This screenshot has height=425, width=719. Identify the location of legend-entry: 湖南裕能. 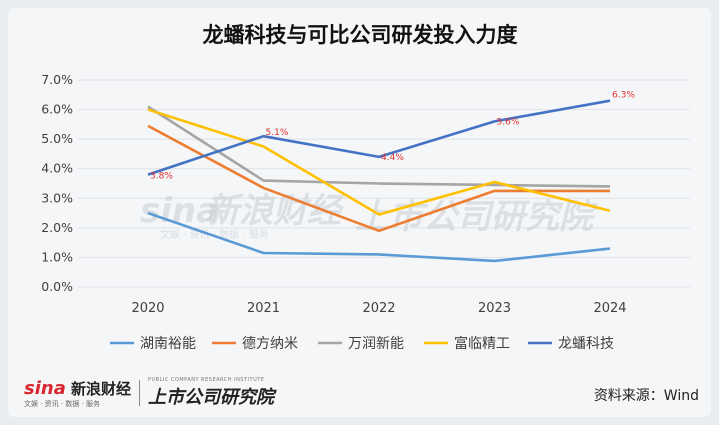
(168, 344).